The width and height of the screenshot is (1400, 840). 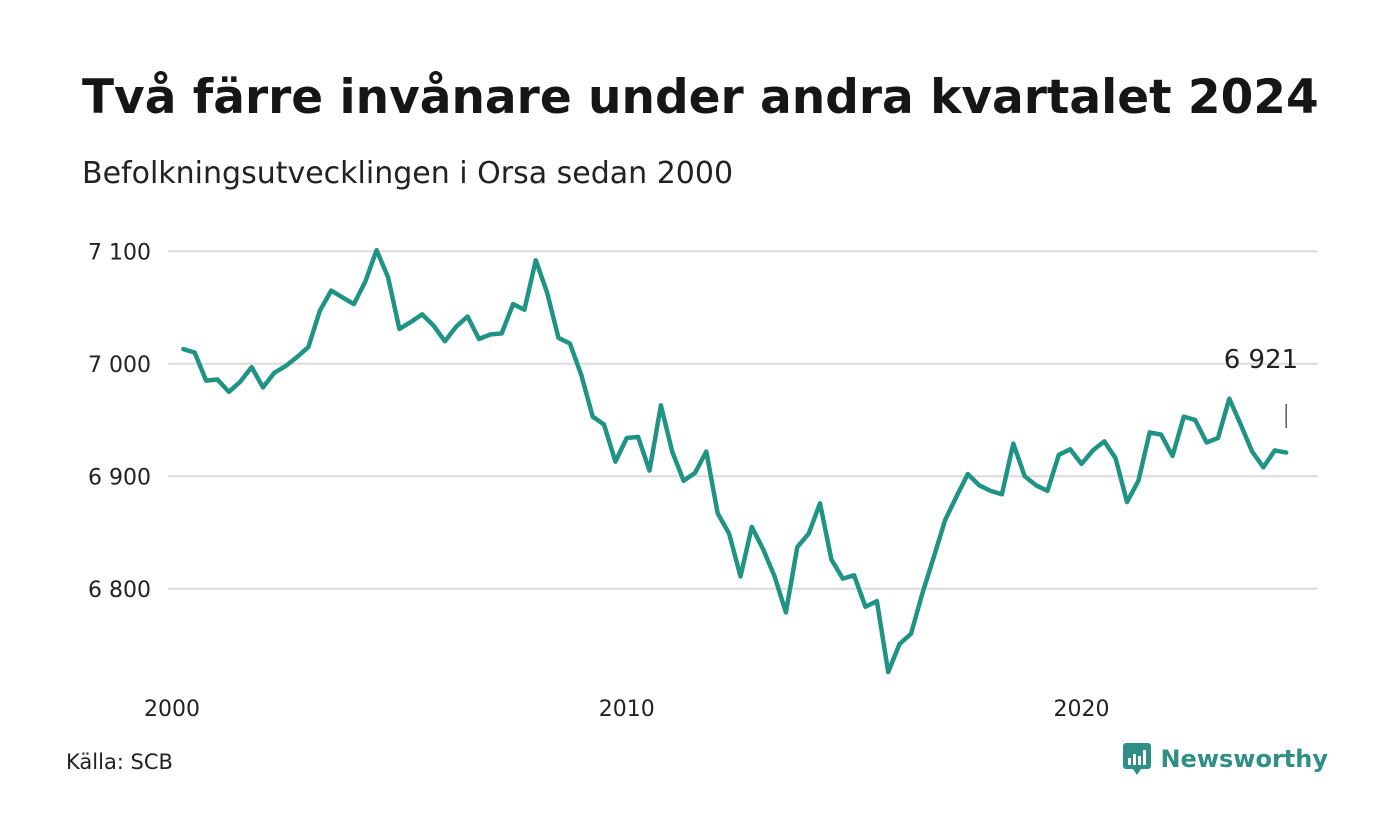 I want to click on x-axis-ticks: 2000 2010 2020, so click(x=627, y=709).